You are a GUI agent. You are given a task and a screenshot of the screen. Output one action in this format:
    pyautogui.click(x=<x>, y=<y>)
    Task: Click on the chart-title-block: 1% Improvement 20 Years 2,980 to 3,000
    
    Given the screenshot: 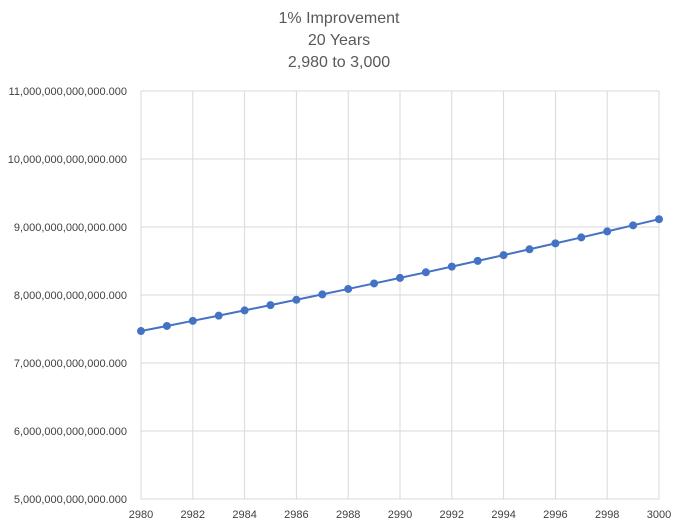 What is the action you would take?
    pyautogui.click(x=339, y=41)
    